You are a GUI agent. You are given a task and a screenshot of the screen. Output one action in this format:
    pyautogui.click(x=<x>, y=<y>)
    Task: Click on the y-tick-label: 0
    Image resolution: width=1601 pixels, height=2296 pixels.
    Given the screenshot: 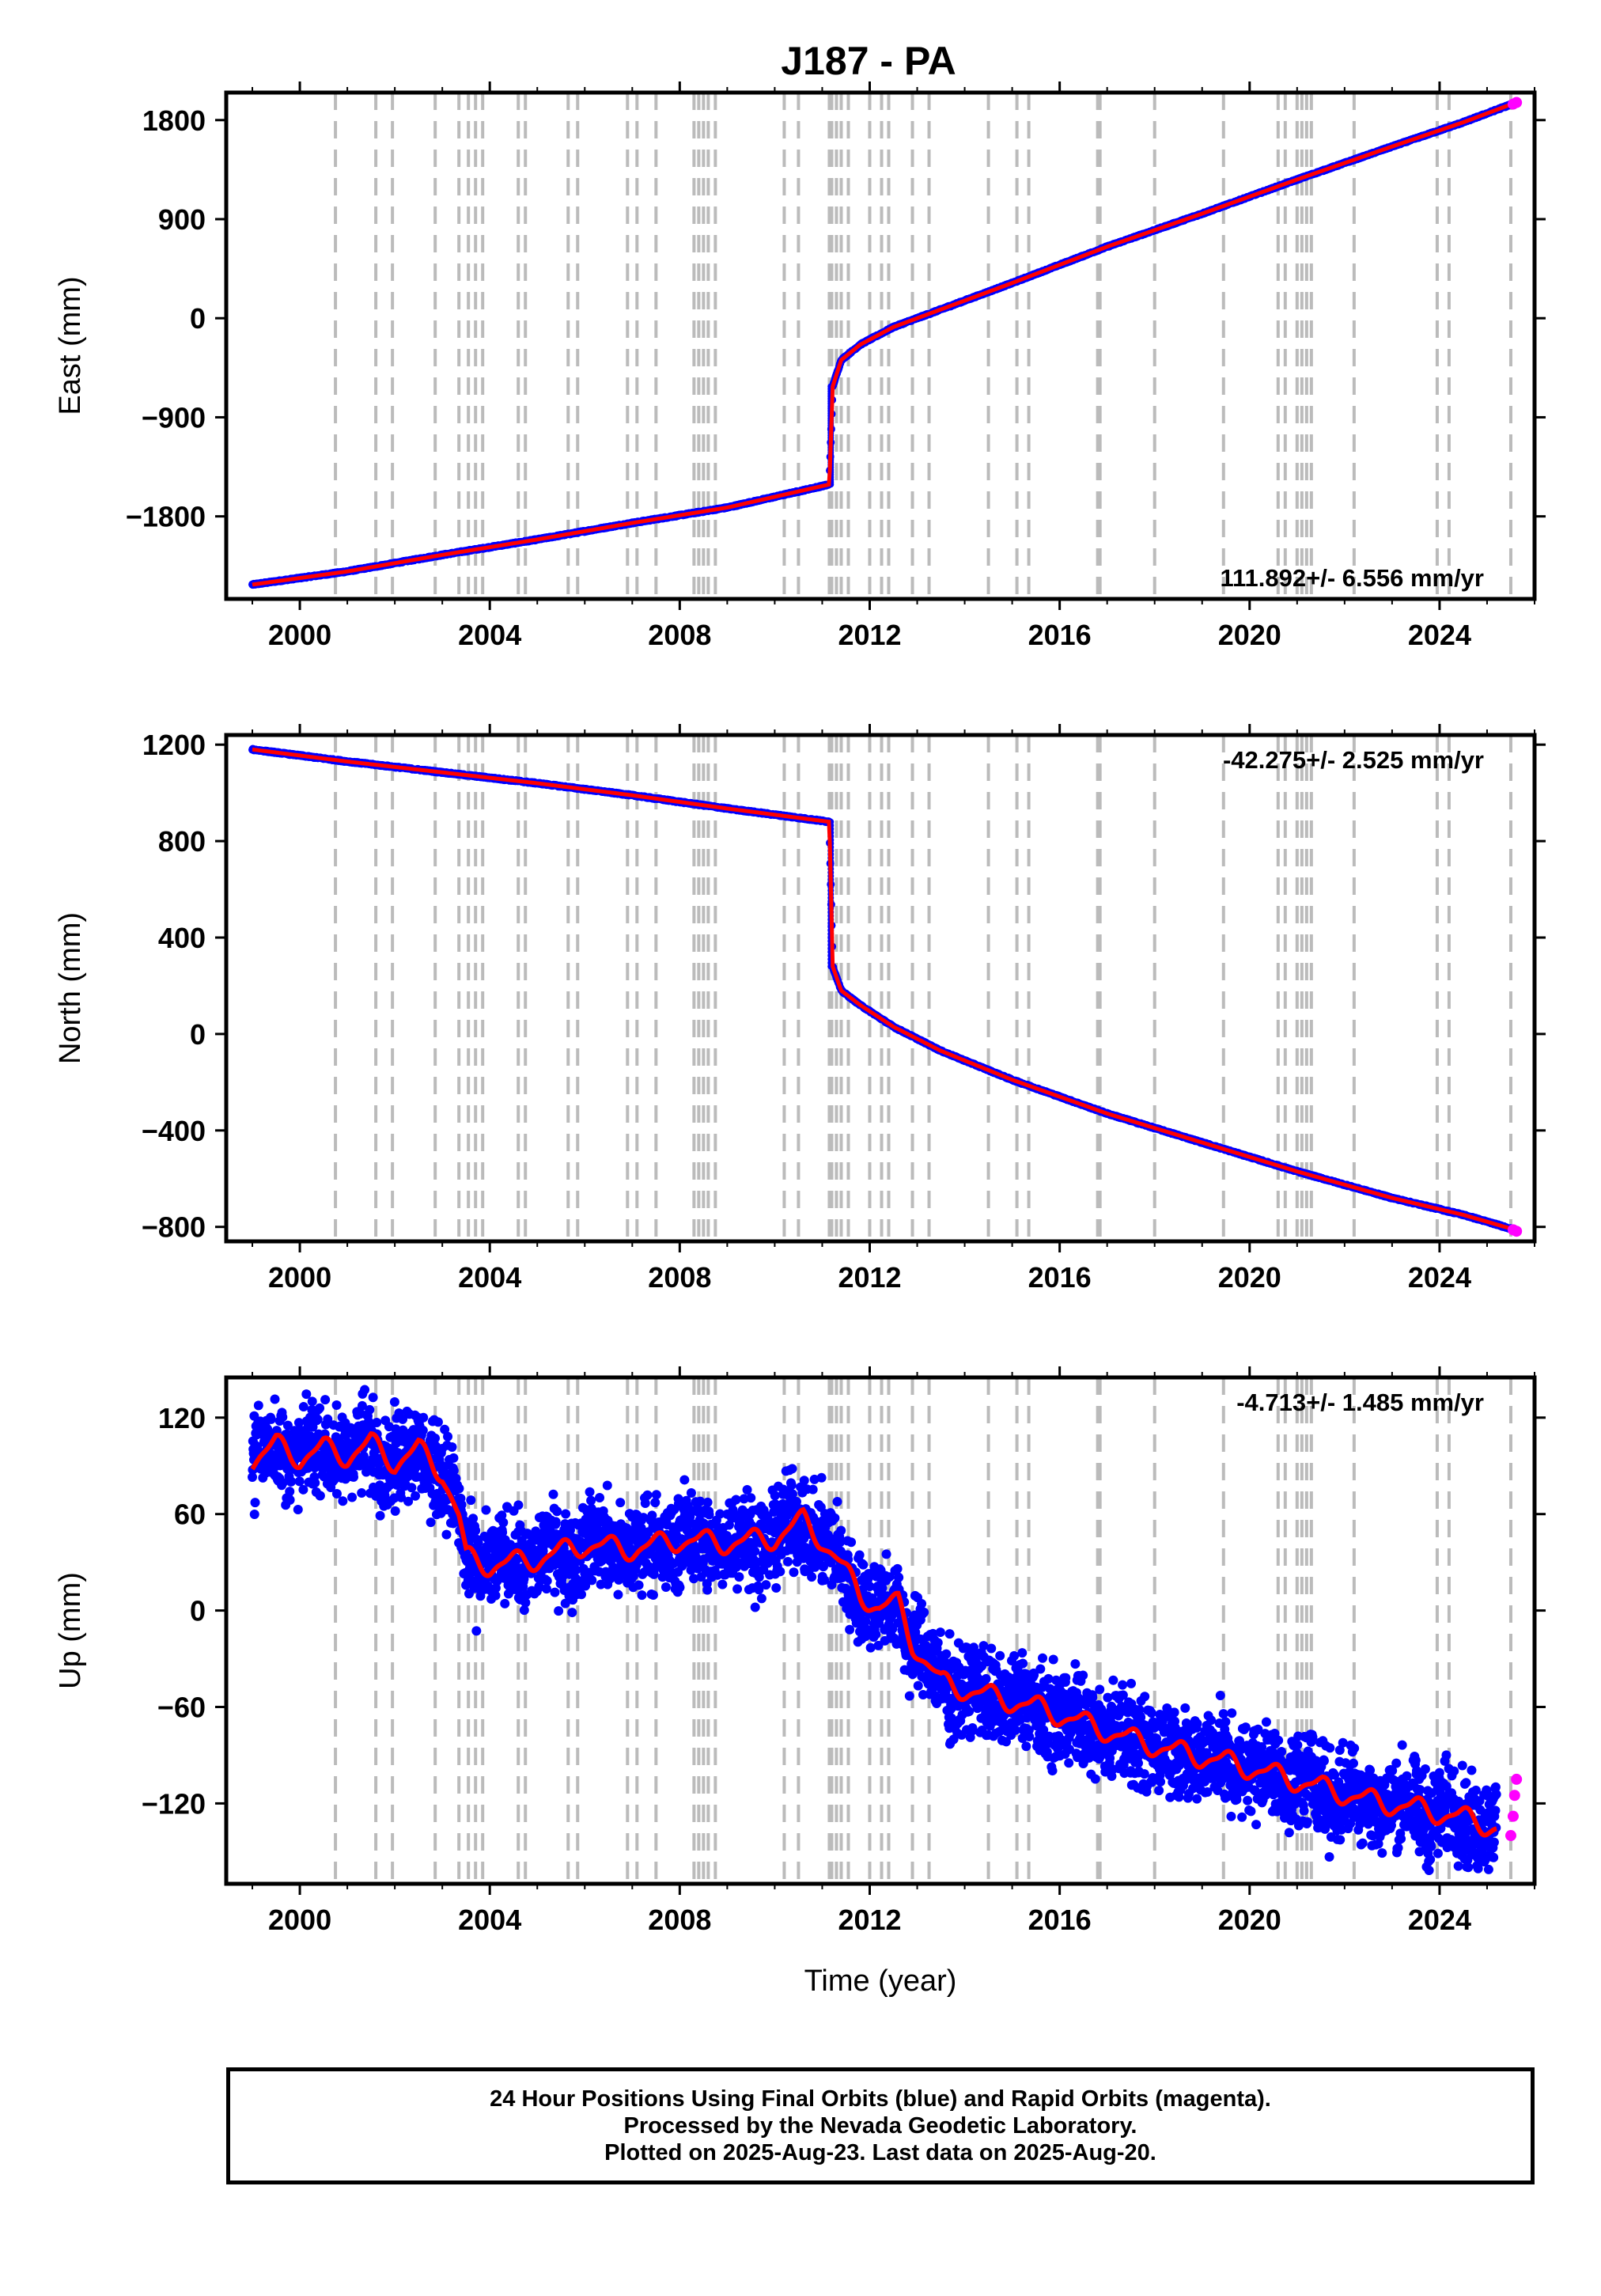 What is the action you would take?
    pyautogui.click(x=198, y=319)
    